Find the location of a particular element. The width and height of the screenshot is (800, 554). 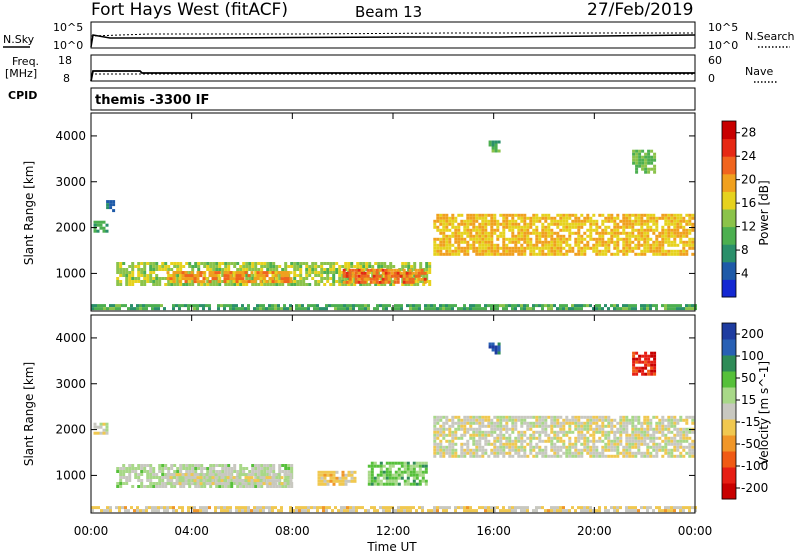

colorbar-tick-label: 200 is located at coordinates (752, 334).